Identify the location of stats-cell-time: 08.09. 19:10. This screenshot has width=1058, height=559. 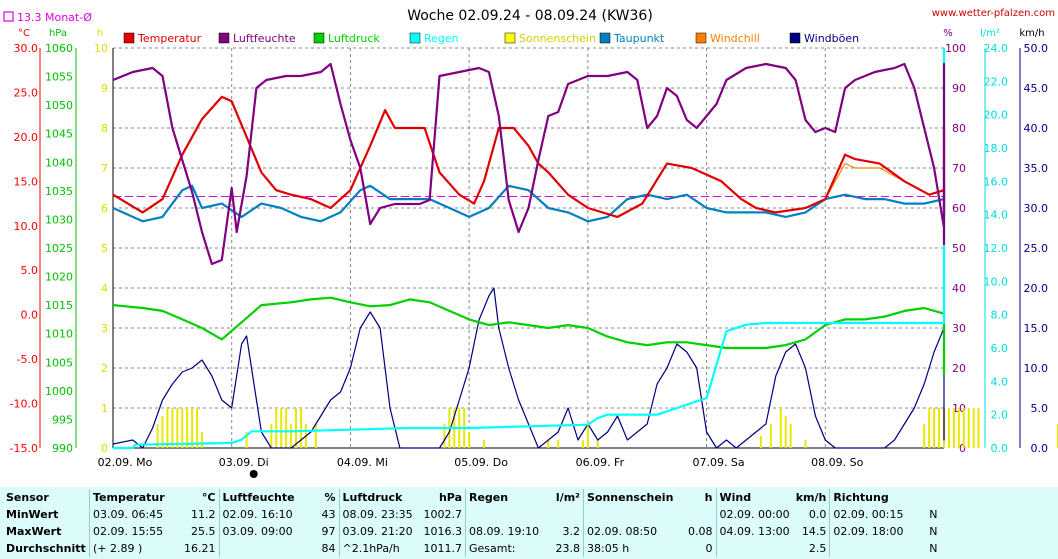
(508, 531).